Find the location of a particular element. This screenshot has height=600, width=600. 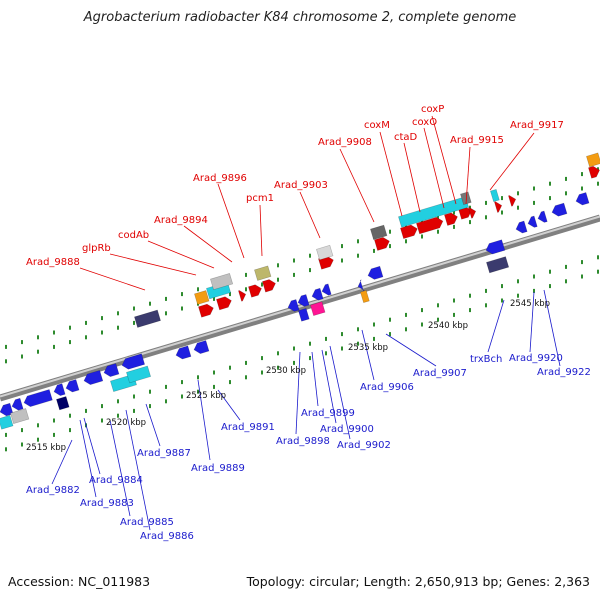

kbp-label: 2535 kbp is located at coordinates (368, 348).